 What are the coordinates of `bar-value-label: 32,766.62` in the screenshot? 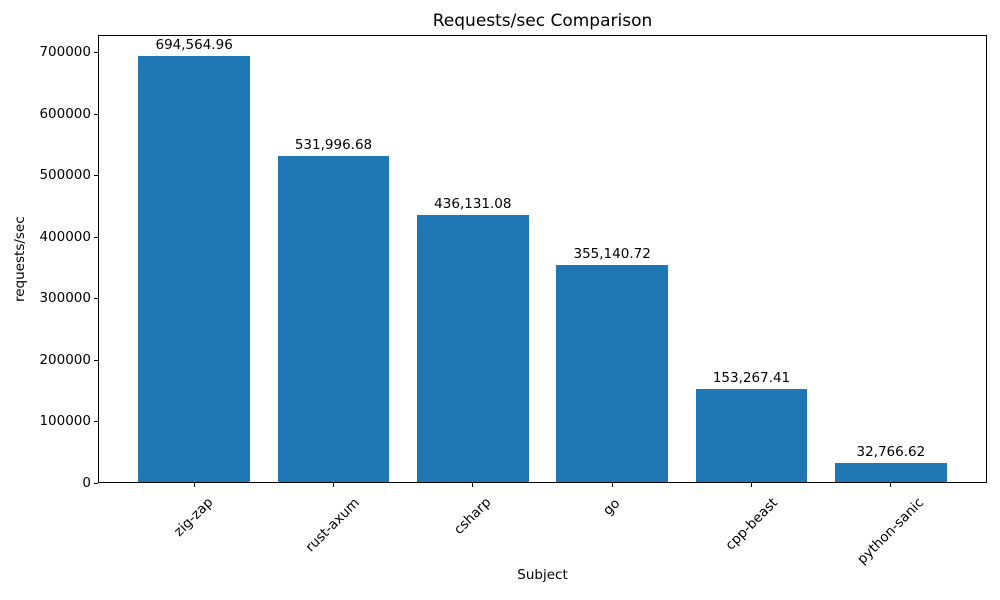 It's located at (891, 451).